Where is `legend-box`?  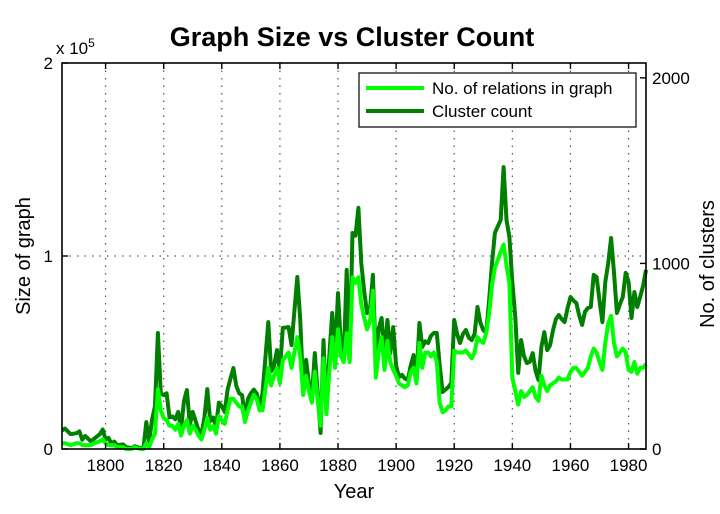
legend-box is located at coordinates (497, 100).